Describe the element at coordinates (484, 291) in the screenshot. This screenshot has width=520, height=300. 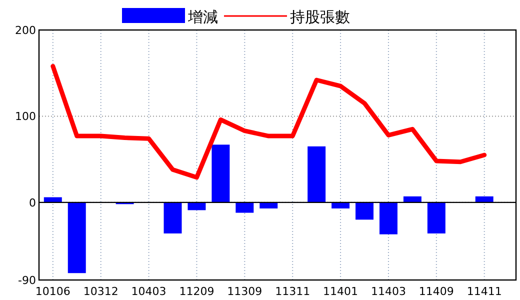
I see `x-tick-label: 11411` at that location.